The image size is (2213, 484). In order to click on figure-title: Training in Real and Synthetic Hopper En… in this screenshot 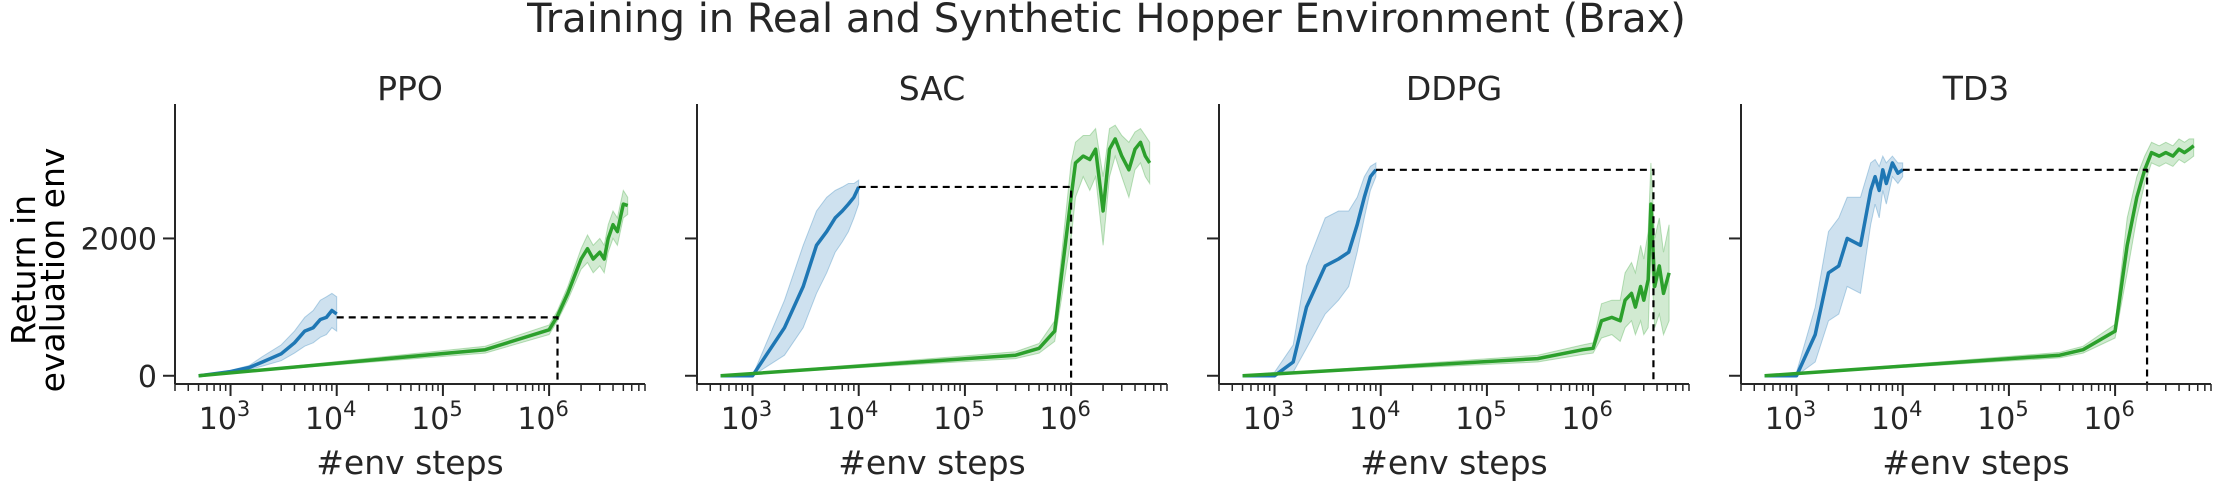, I will do `click(1106, 21)`.